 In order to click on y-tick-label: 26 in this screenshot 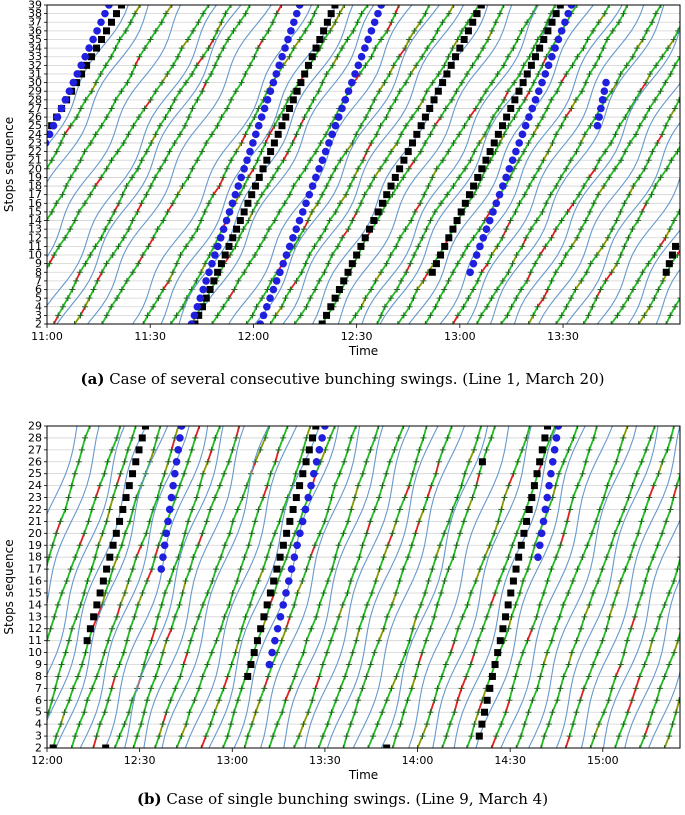, I will do `click(35, 461)`.